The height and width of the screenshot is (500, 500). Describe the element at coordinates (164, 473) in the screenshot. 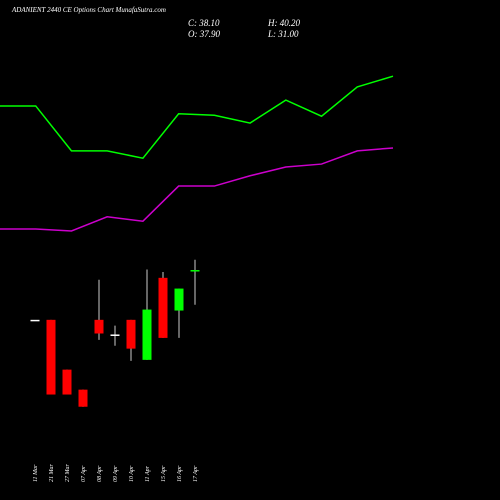

I see `x-tick-label: 15 Apr` at that location.